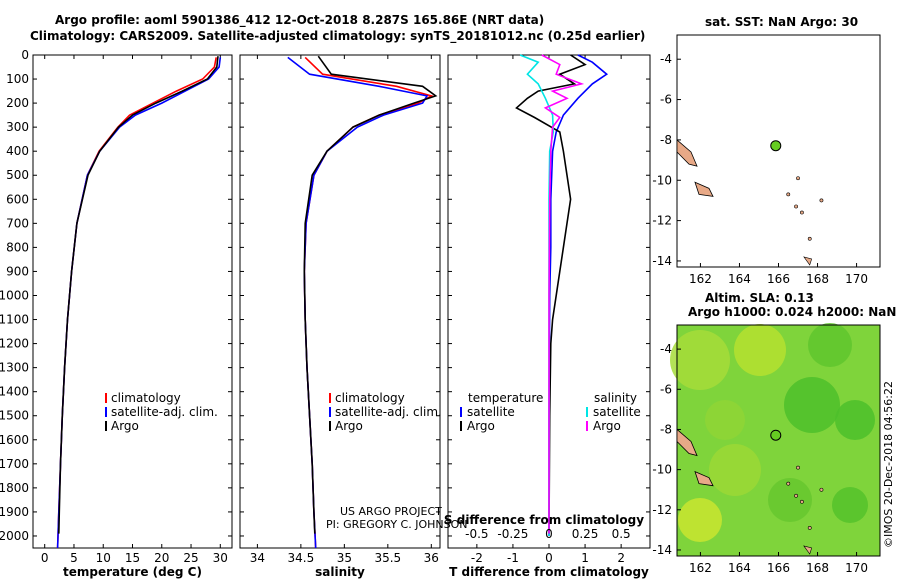  Describe the element at coordinates (397, 524) in the screenshot. I see `credit-line2: PI: GREGORY C. JOHNSON` at that location.